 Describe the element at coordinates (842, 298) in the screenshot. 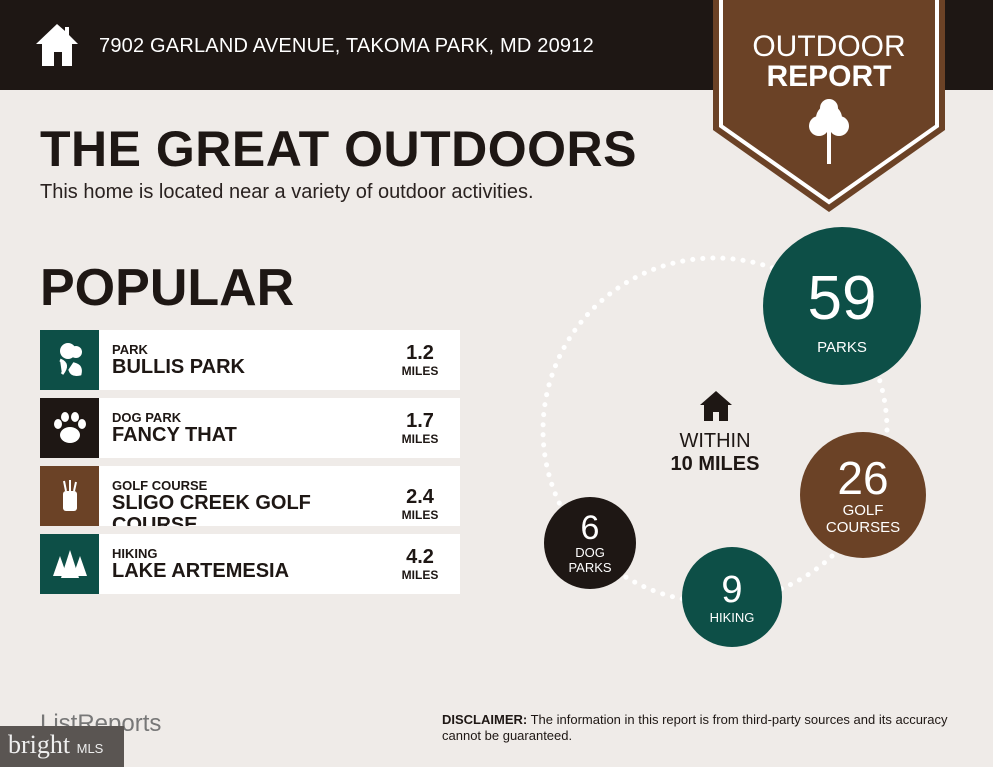

I see `count-value: 59` at that location.